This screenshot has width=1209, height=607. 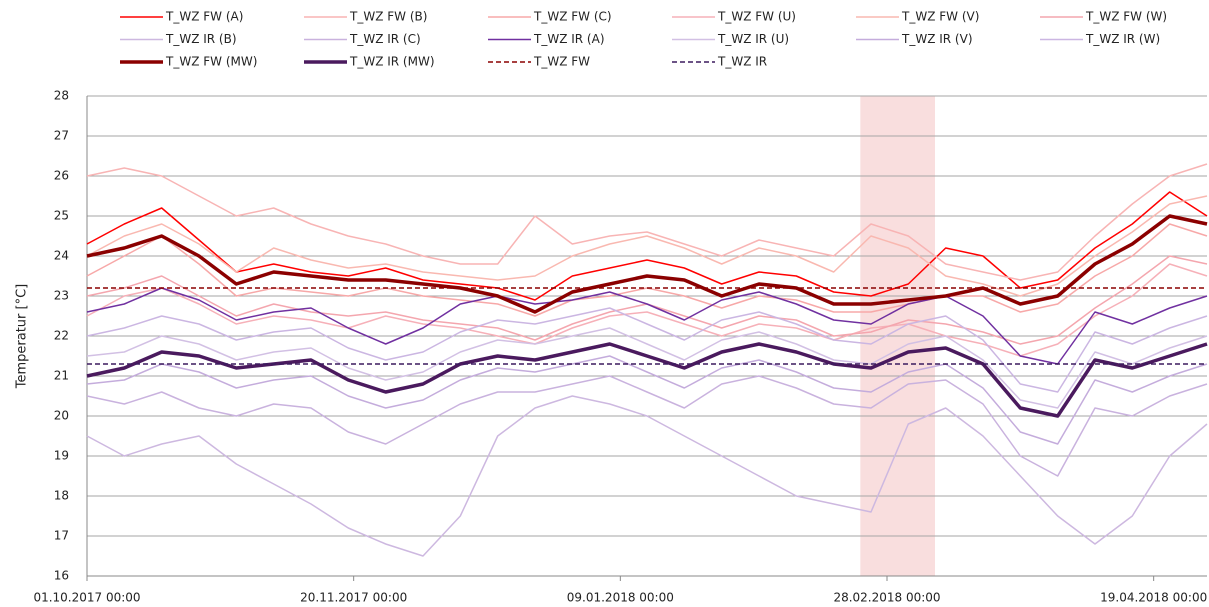 What do you see at coordinates (61, 456) in the screenshot?
I see `y-tick-label: 19` at bounding box center [61, 456].